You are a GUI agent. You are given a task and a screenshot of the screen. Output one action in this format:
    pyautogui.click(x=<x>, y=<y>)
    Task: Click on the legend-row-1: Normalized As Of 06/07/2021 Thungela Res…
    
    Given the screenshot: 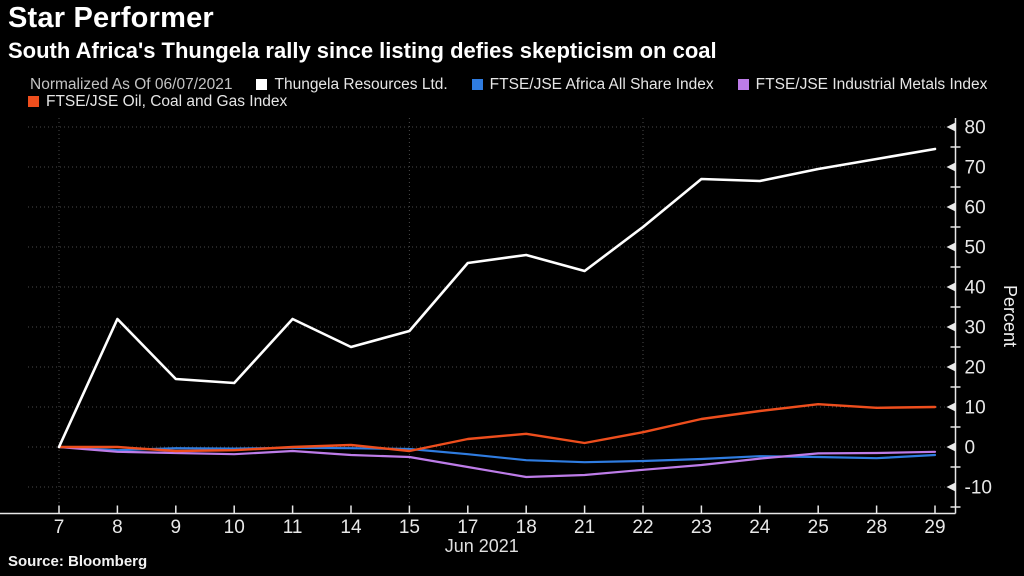 What is the action you would take?
    pyautogui.click(x=512, y=84)
    